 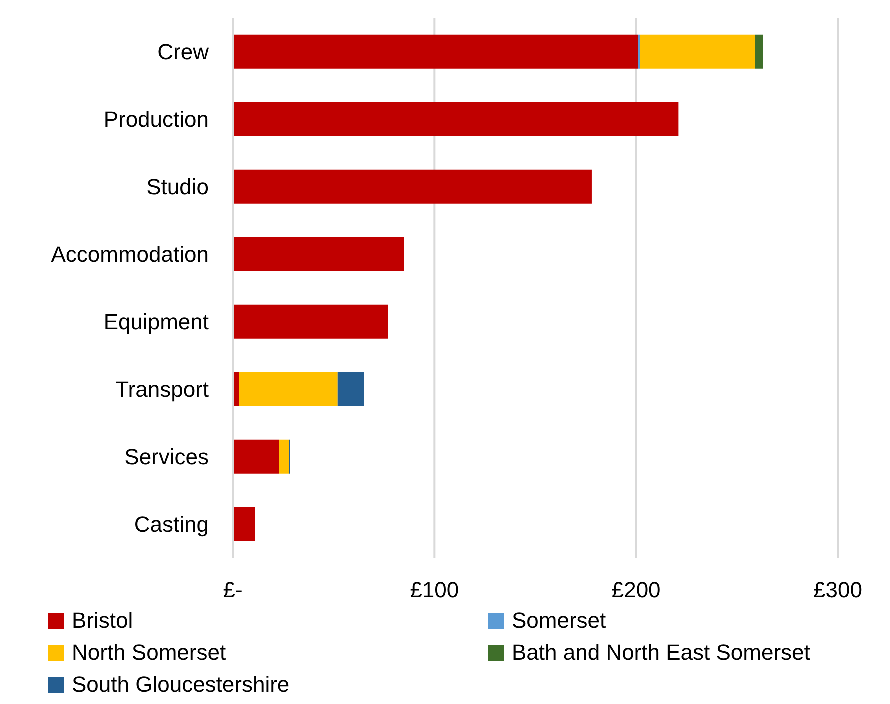 What do you see at coordinates (435, 590) in the screenshot?
I see `x-tick-label: £100` at bounding box center [435, 590].